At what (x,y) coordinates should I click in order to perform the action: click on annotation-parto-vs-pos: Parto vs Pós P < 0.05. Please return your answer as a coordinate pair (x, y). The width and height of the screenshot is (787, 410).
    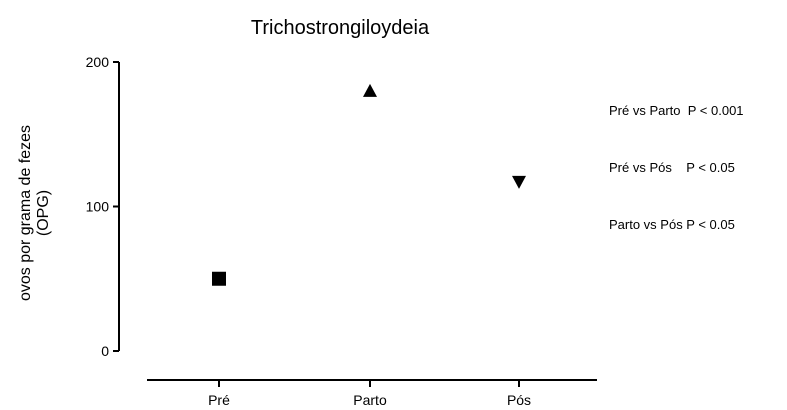
    Looking at the image, I should click on (672, 224).